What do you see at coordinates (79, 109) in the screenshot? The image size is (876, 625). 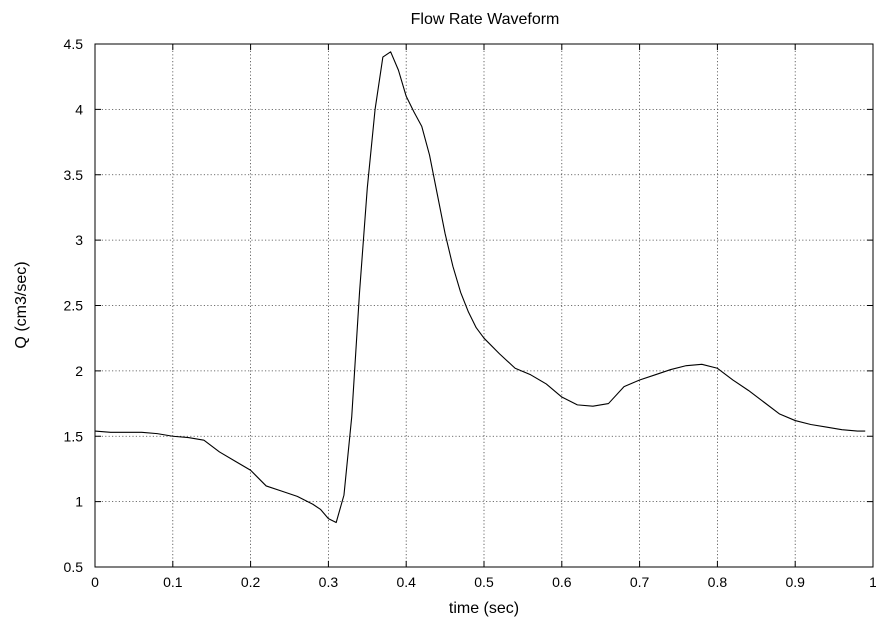 I see `y-tick-label: 4` at bounding box center [79, 109].